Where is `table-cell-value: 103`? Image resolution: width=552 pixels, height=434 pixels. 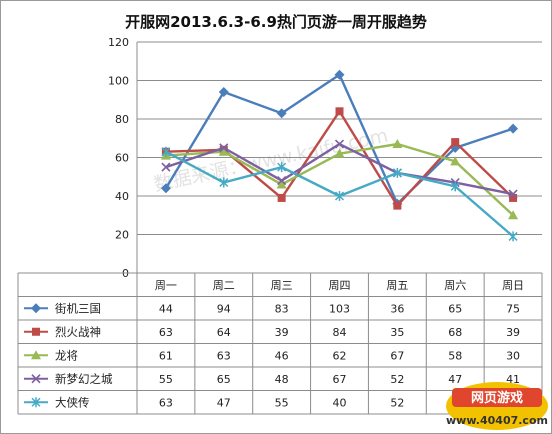
table-cell-value: 103 is located at coordinates (339, 308).